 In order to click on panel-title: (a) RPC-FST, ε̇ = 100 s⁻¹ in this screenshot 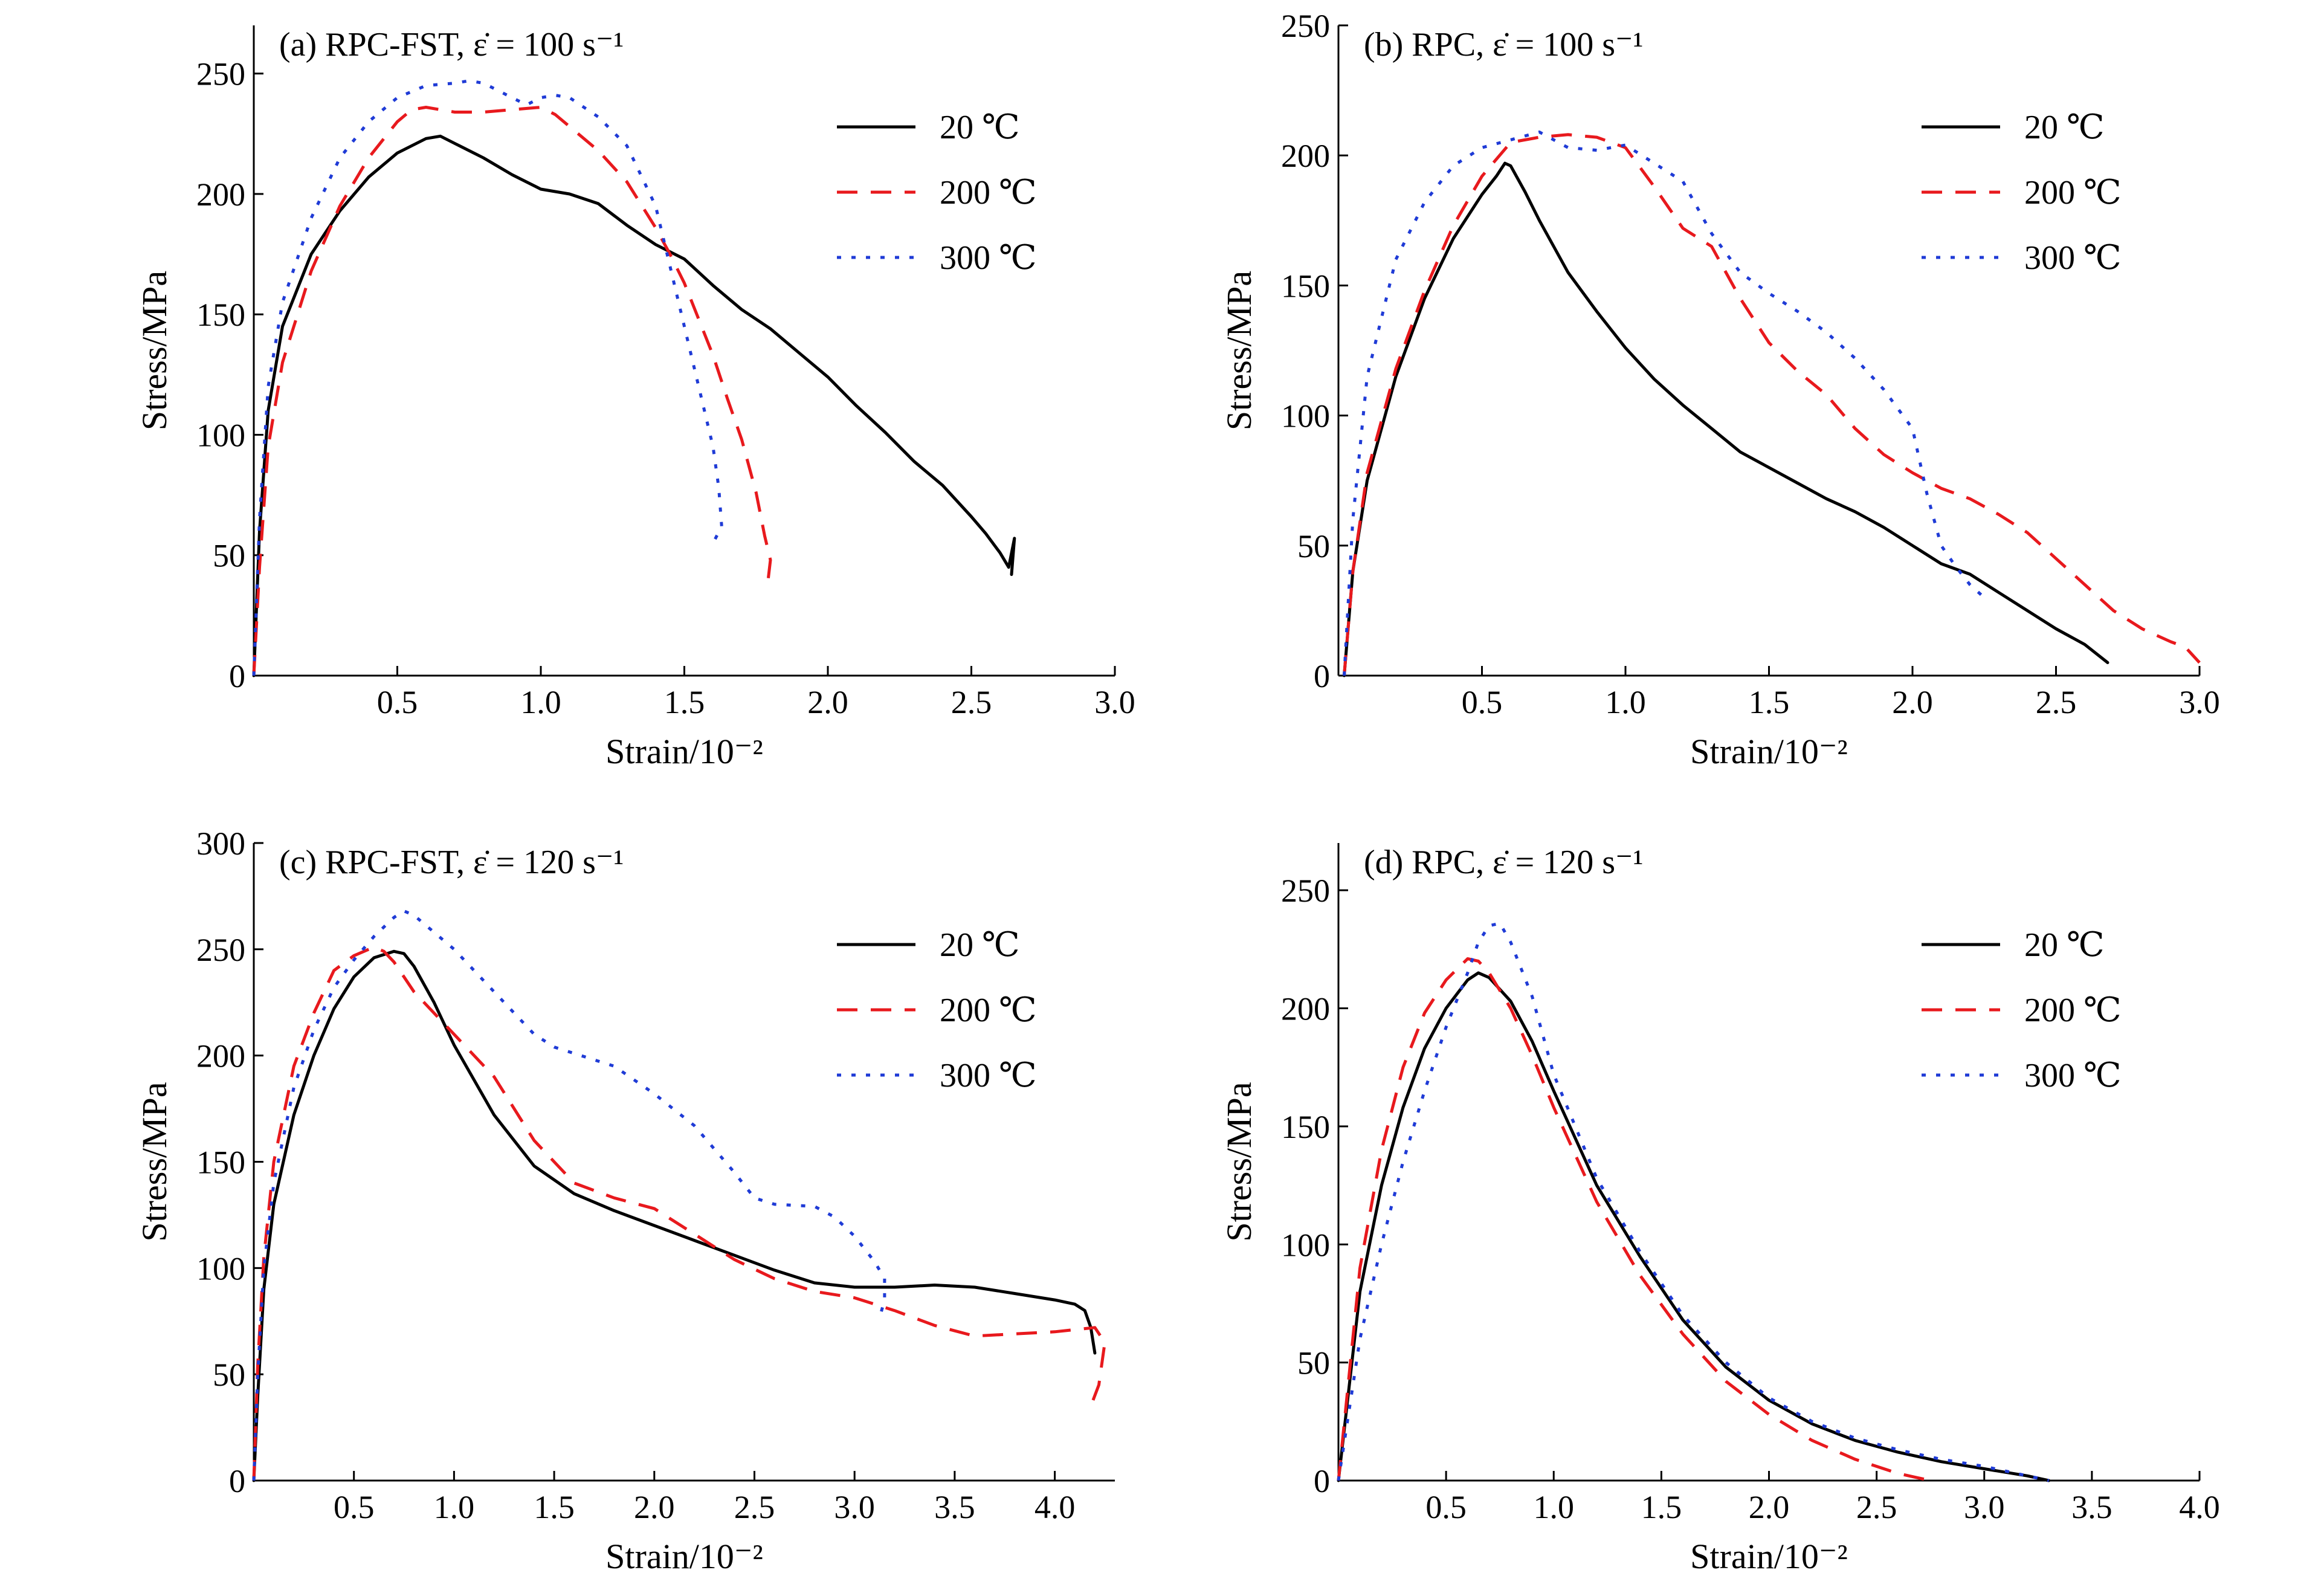, I will do `click(452, 44)`.